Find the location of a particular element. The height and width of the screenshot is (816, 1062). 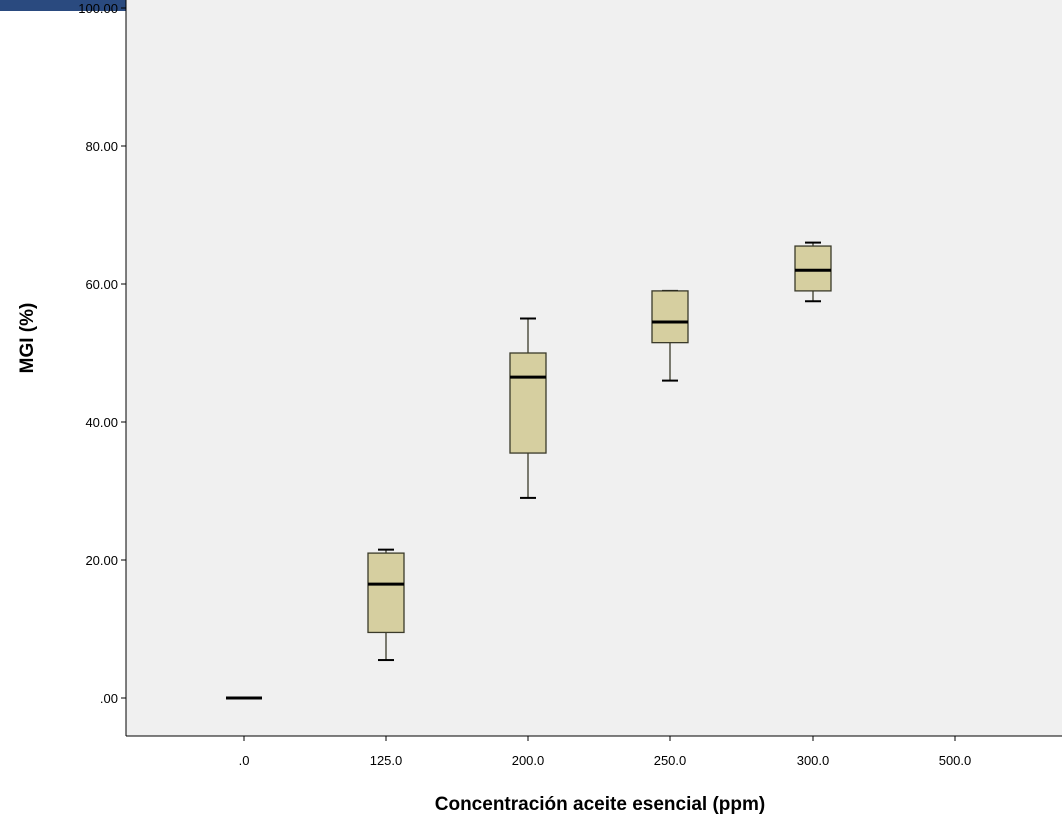

x-axis-title: Concentración aceite esencial (ppm) is located at coordinates (600, 804).